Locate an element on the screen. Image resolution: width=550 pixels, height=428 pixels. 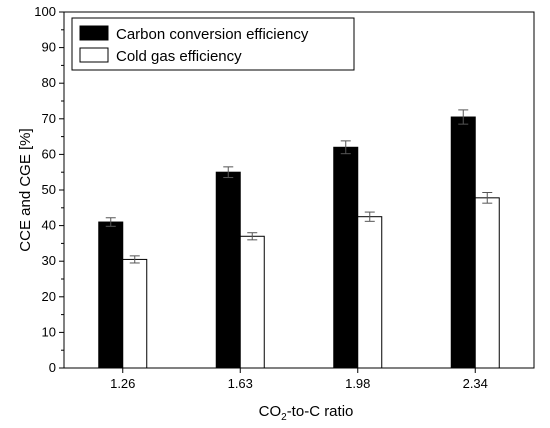
legend-label: Cold gas efficiency is located at coordinates (179, 56).